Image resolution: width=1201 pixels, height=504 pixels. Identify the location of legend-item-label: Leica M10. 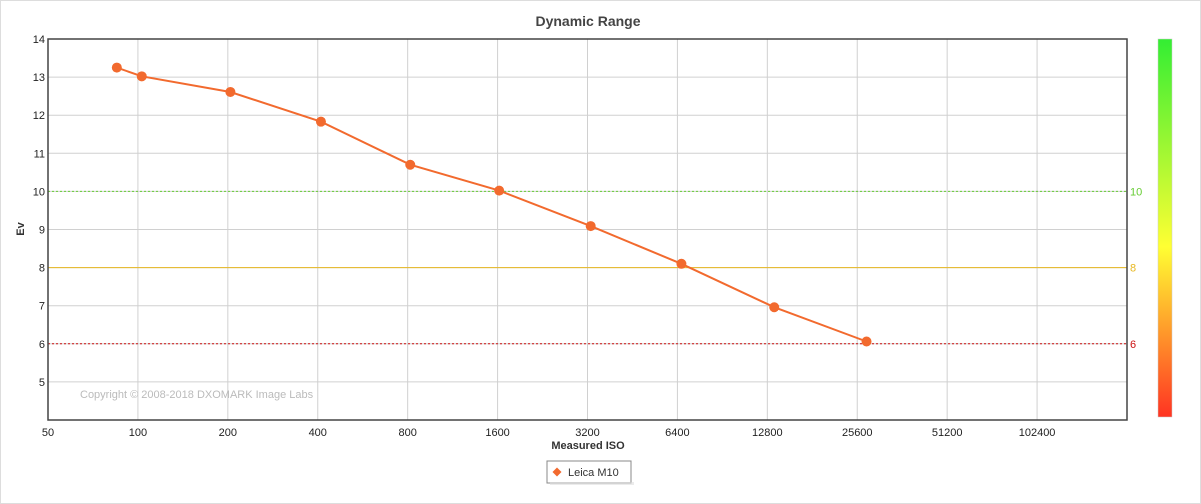
(593, 473).